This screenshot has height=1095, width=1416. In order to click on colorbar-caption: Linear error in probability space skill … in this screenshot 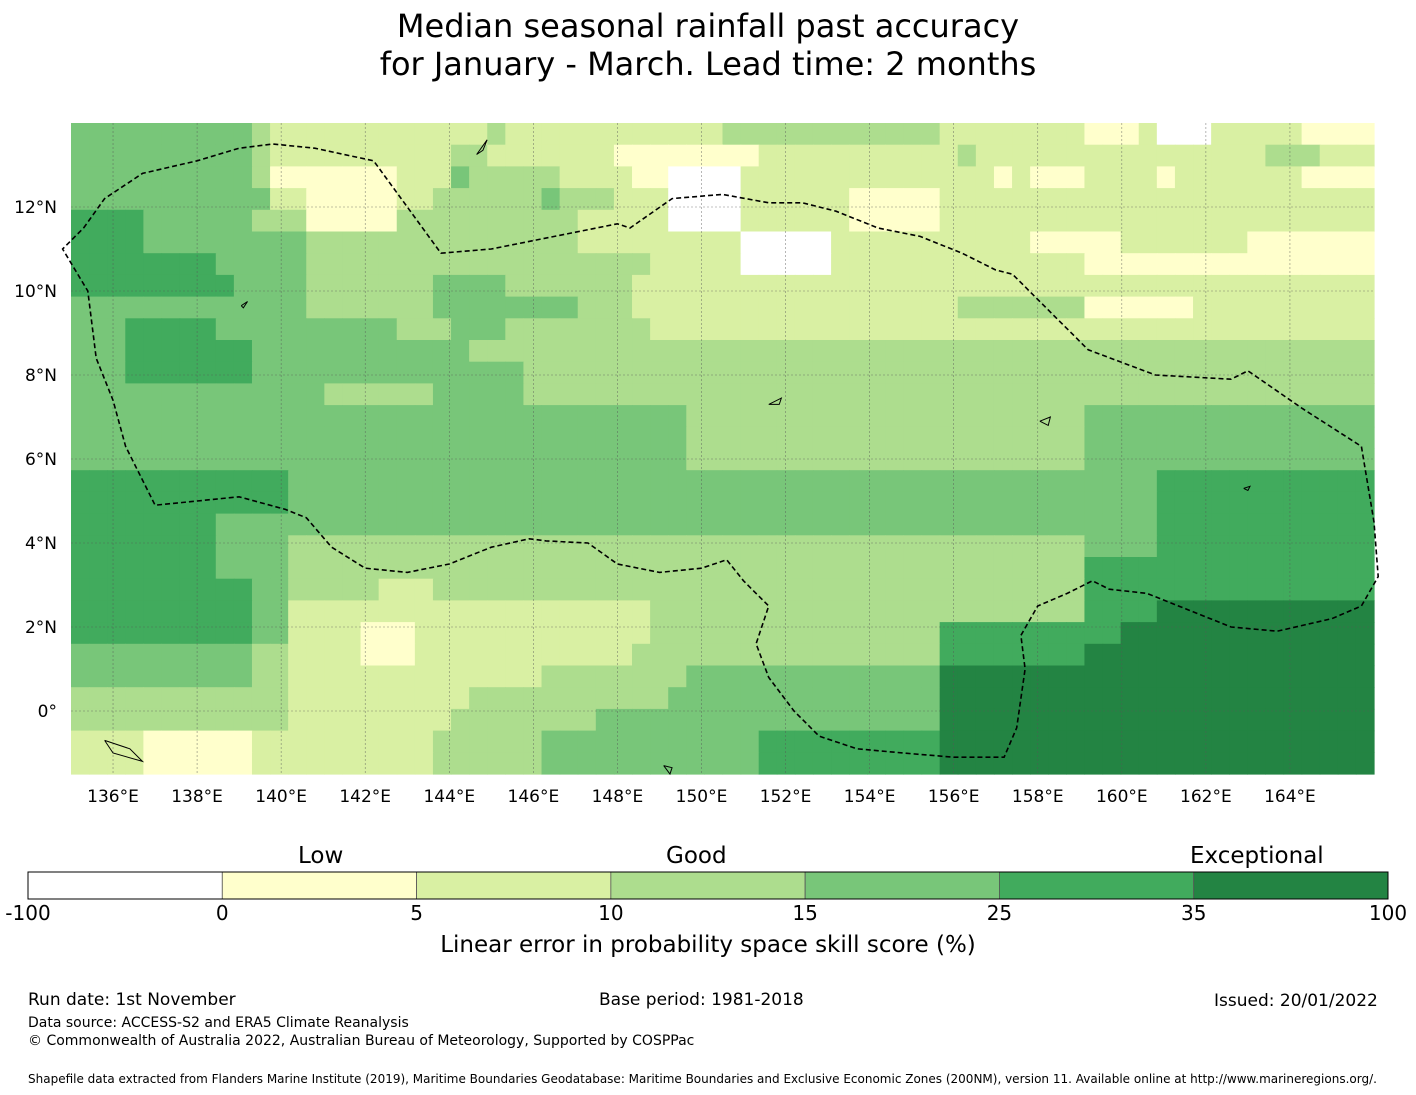, I will do `click(708, 945)`.